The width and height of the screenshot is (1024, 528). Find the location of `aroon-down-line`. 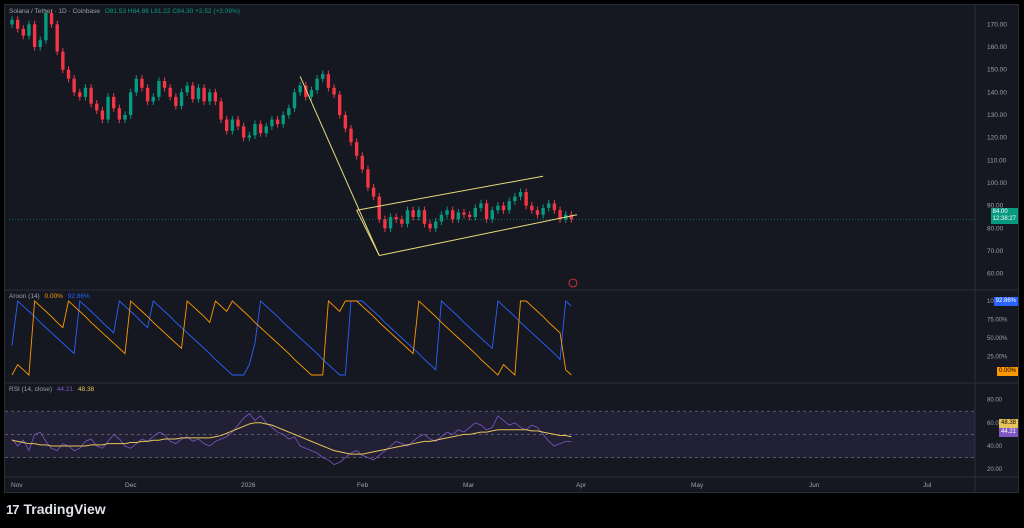

aroon-down-line is located at coordinates (291, 338).